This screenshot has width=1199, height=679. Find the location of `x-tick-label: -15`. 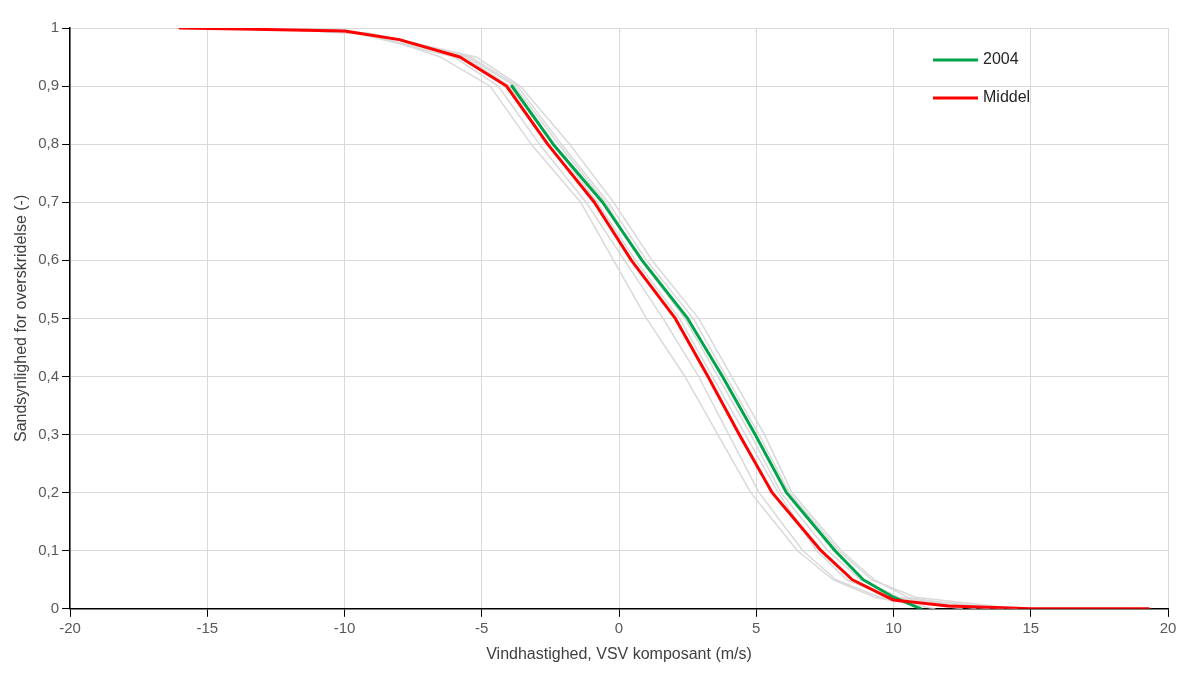

x-tick-label: -15 is located at coordinates (207, 627).